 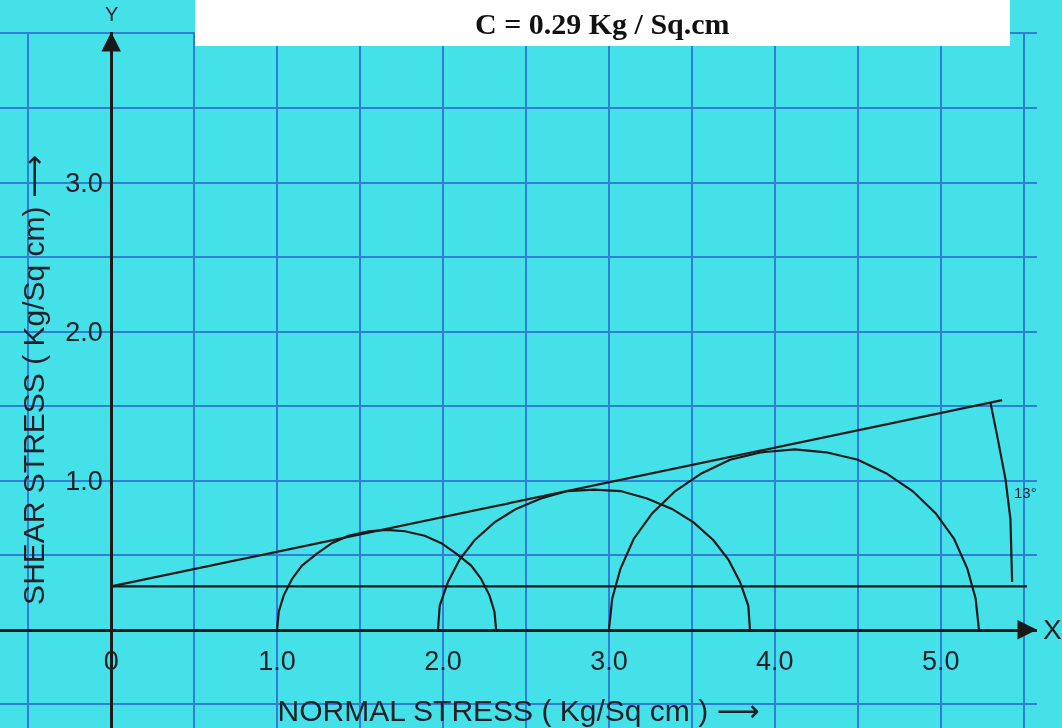 I want to click on x-tick-label: 4.0, so click(x=775, y=661).